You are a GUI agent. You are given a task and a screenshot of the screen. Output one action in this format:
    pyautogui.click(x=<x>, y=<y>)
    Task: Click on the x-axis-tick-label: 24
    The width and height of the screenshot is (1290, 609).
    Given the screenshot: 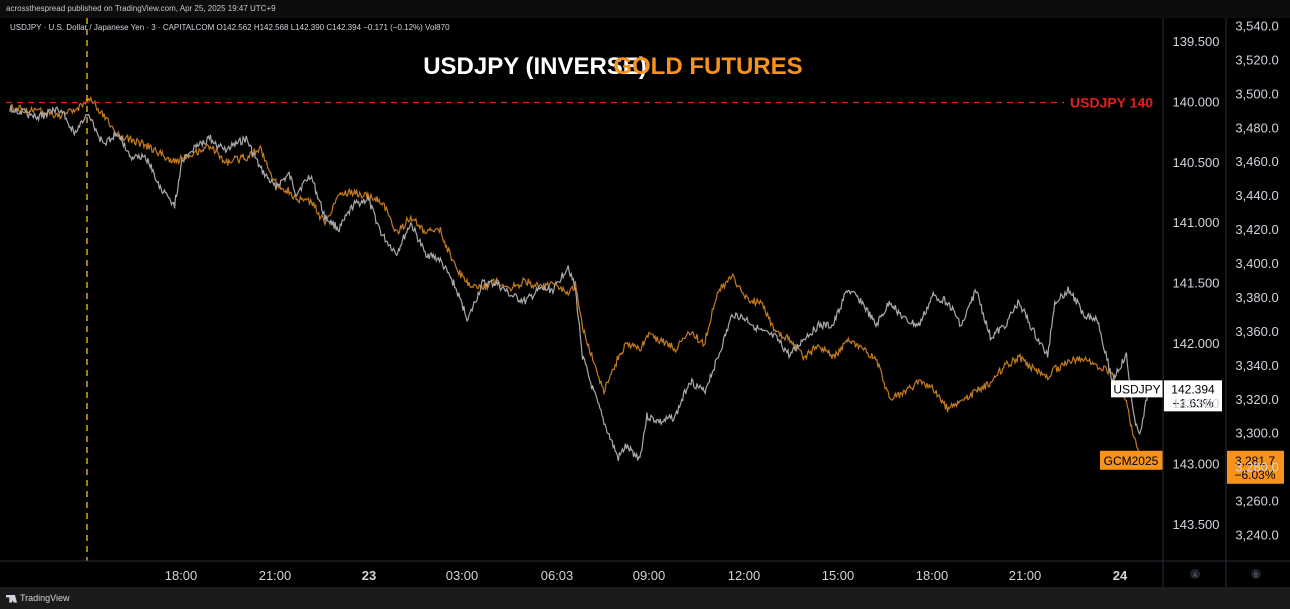 What is the action you would take?
    pyautogui.click(x=1120, y=575)
    